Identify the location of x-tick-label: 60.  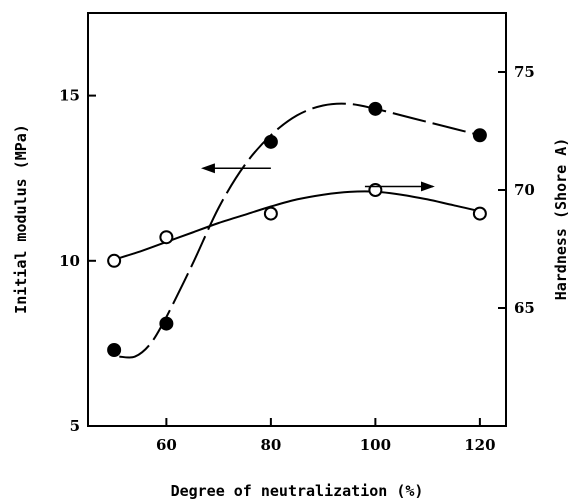
(166, 445).